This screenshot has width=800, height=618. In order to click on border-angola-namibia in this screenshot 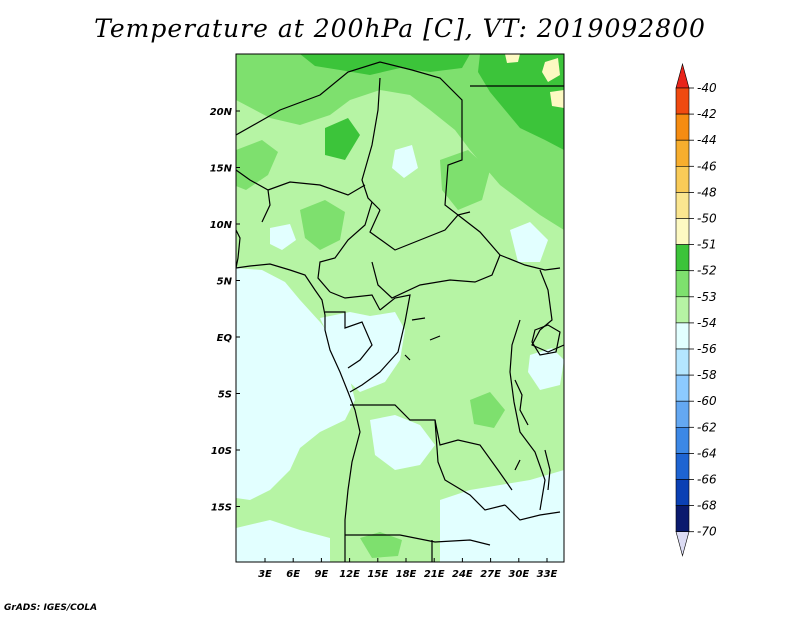, I will do `click(418, 540)`.